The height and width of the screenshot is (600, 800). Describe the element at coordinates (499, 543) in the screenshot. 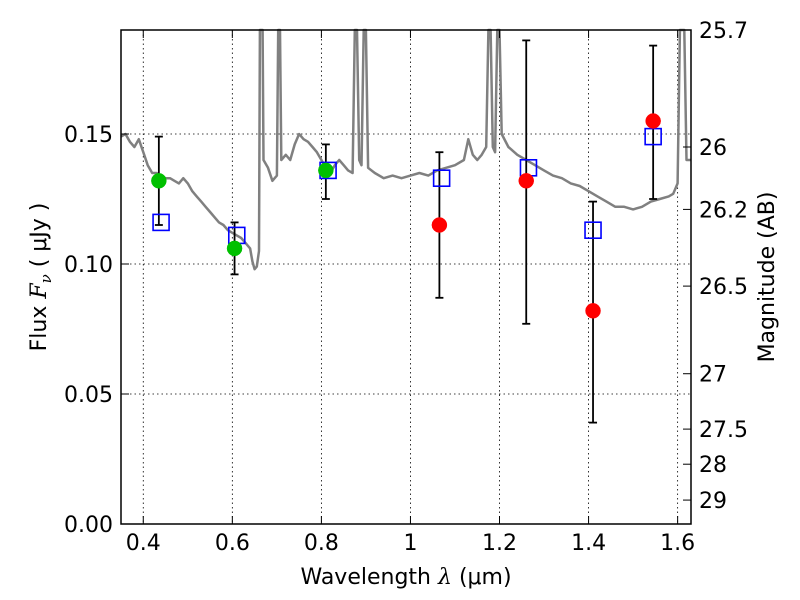

I see `x-tick-label: 1.2` at that location.